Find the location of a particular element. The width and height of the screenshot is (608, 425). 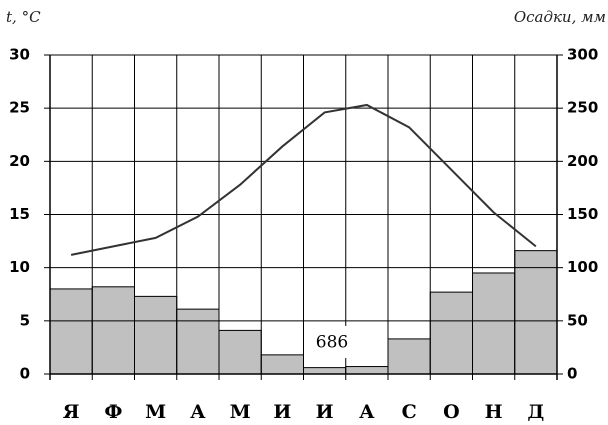

y-tick-label: 30 is located at coordinates (19, 55).